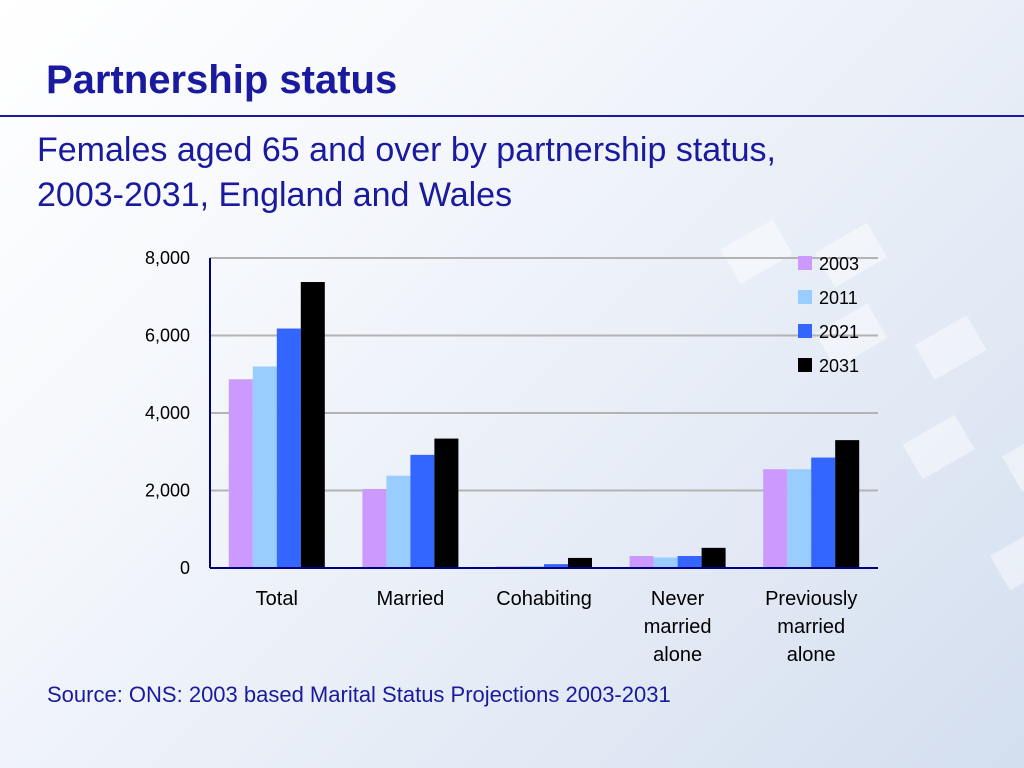  Describe the element at coordinates (839, 332) in the screenshot. I see `legend-label-2021: 2021` at that location.